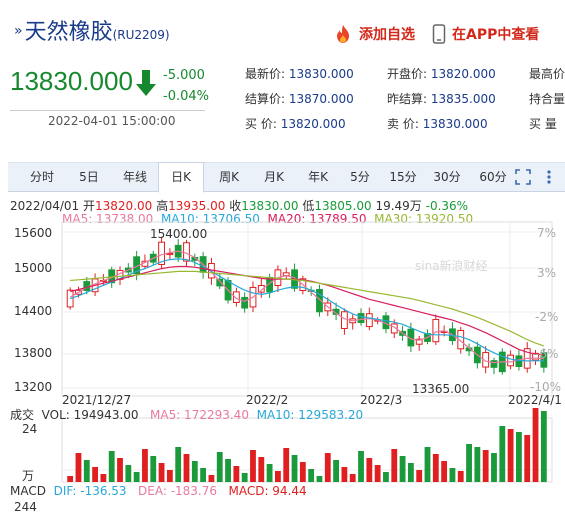 The width and height of the screenshot is (565, 515). I want to click on tab-30min: 30分, so click(447, 177).